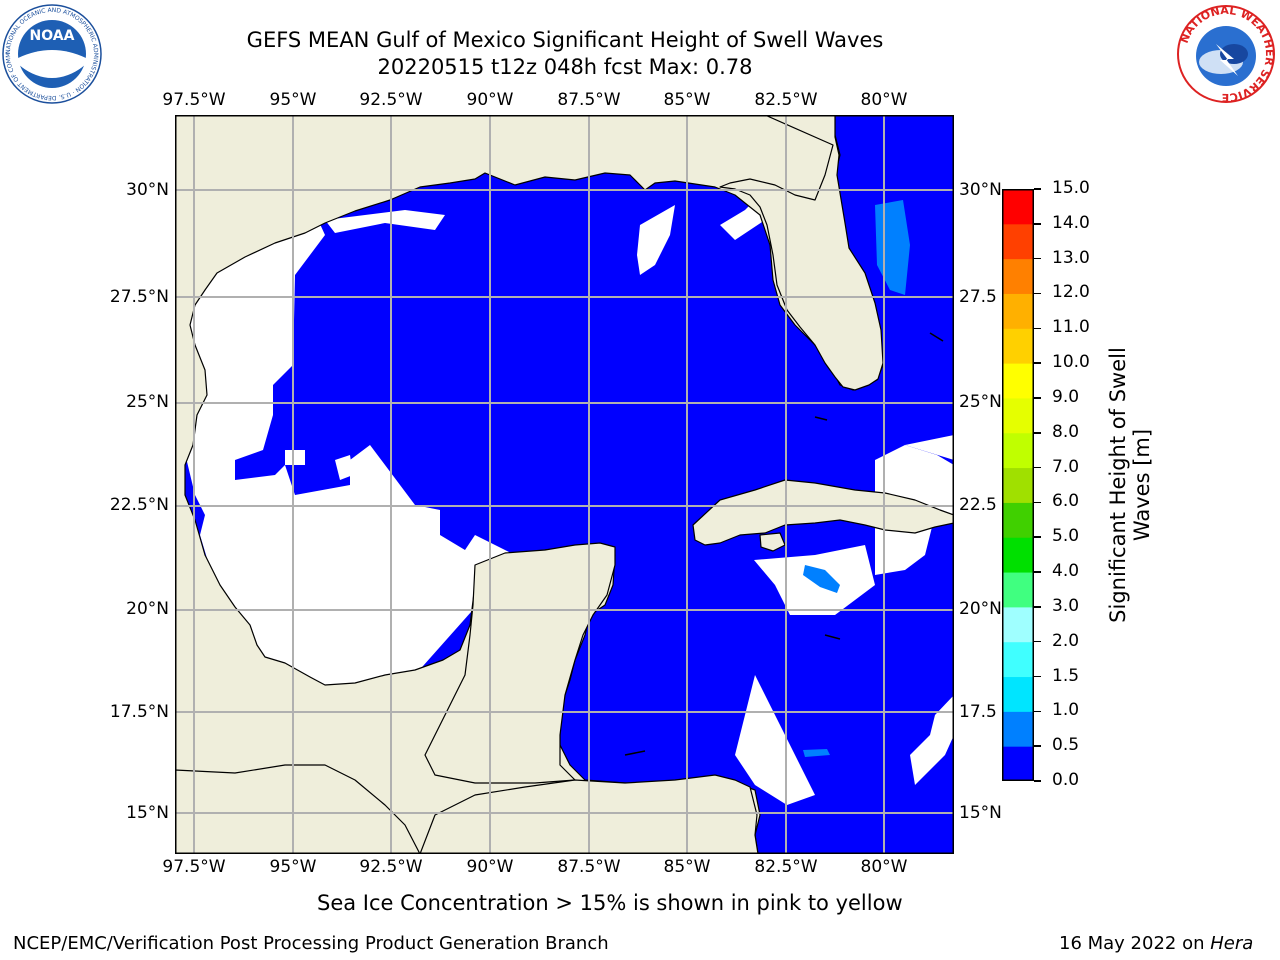 Image resolution: width=1280 pixels, height=960 pixels. Describe the element at coordinates (687, 867) in the screenshot. I see `lon-tick-bottom: 85°W` at that location.